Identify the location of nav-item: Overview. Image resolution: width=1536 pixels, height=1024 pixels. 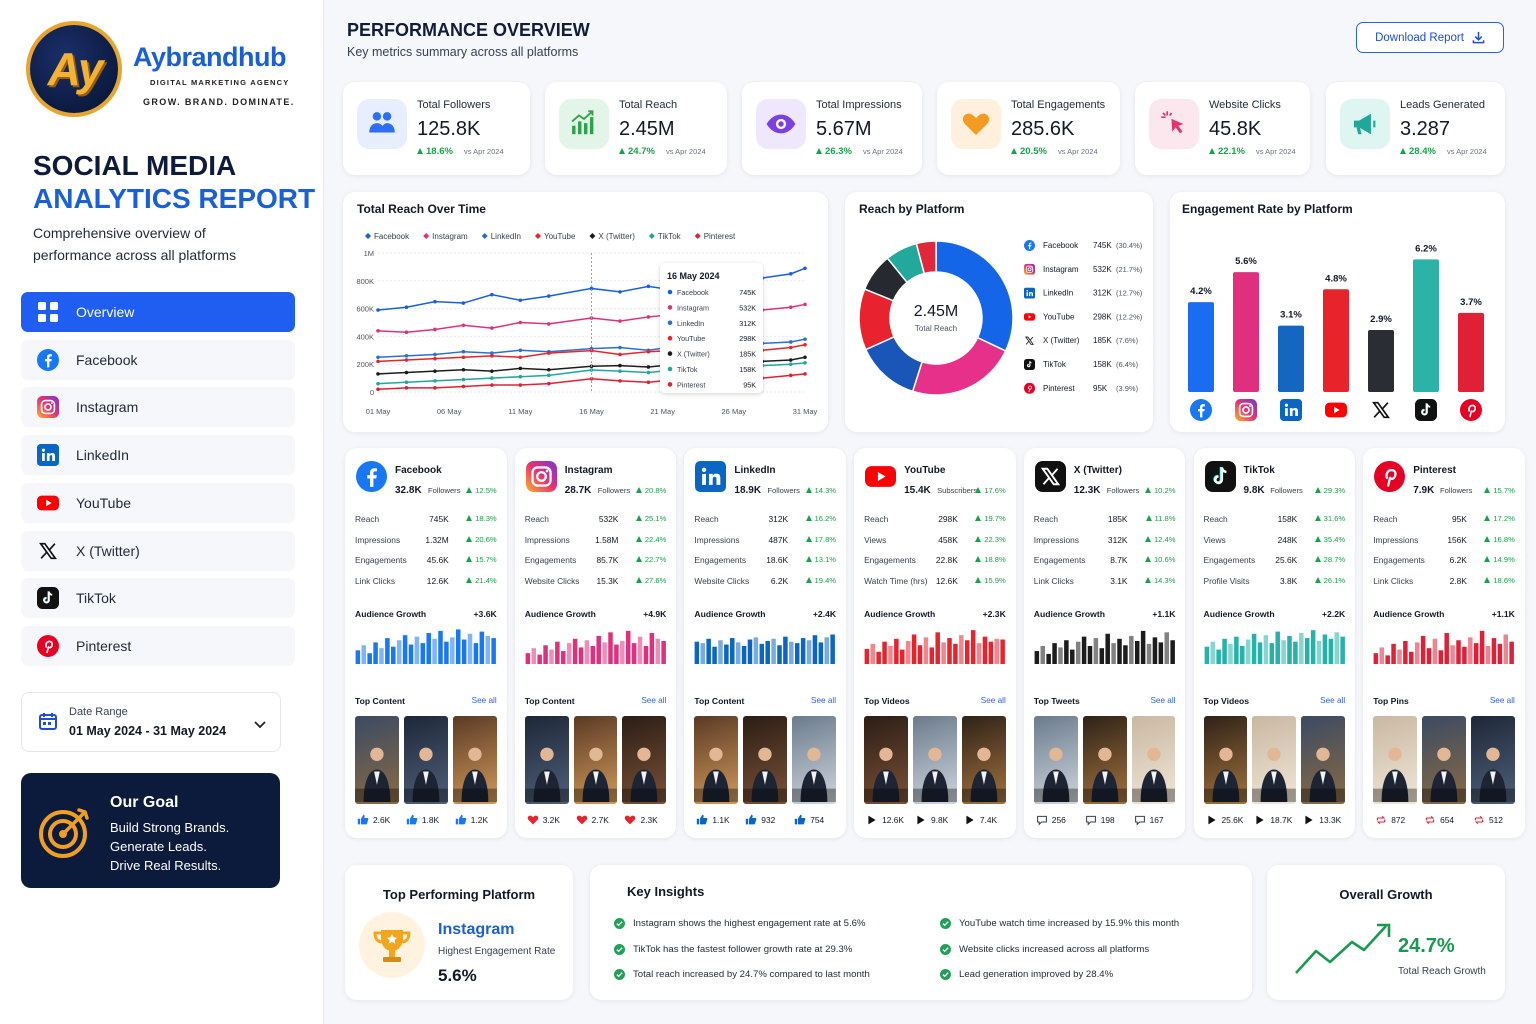
(158, 312).